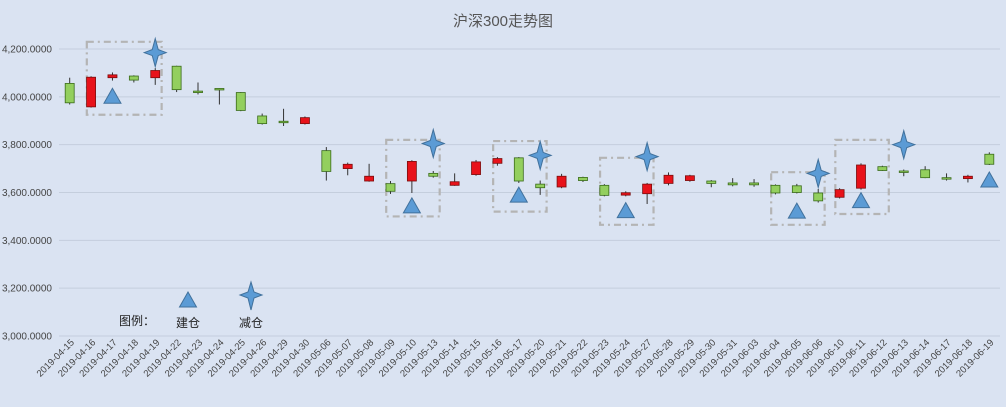 This screenshot has width=1006, height=407. Describe the element at coordinates (27, 241) in the screenshot. I see `y-tick-label: 3,400.0000` at that location.